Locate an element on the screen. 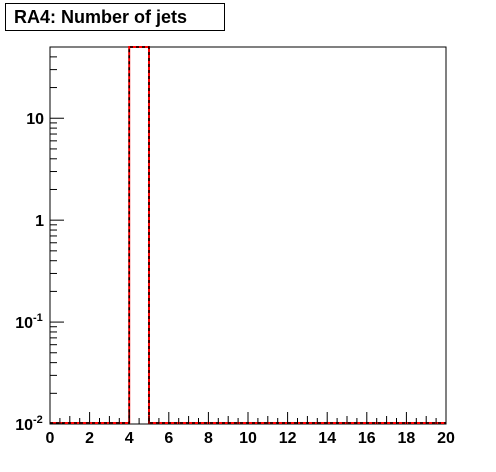  y-tick-label: 10 -1 is located at coordinates (29, 322).